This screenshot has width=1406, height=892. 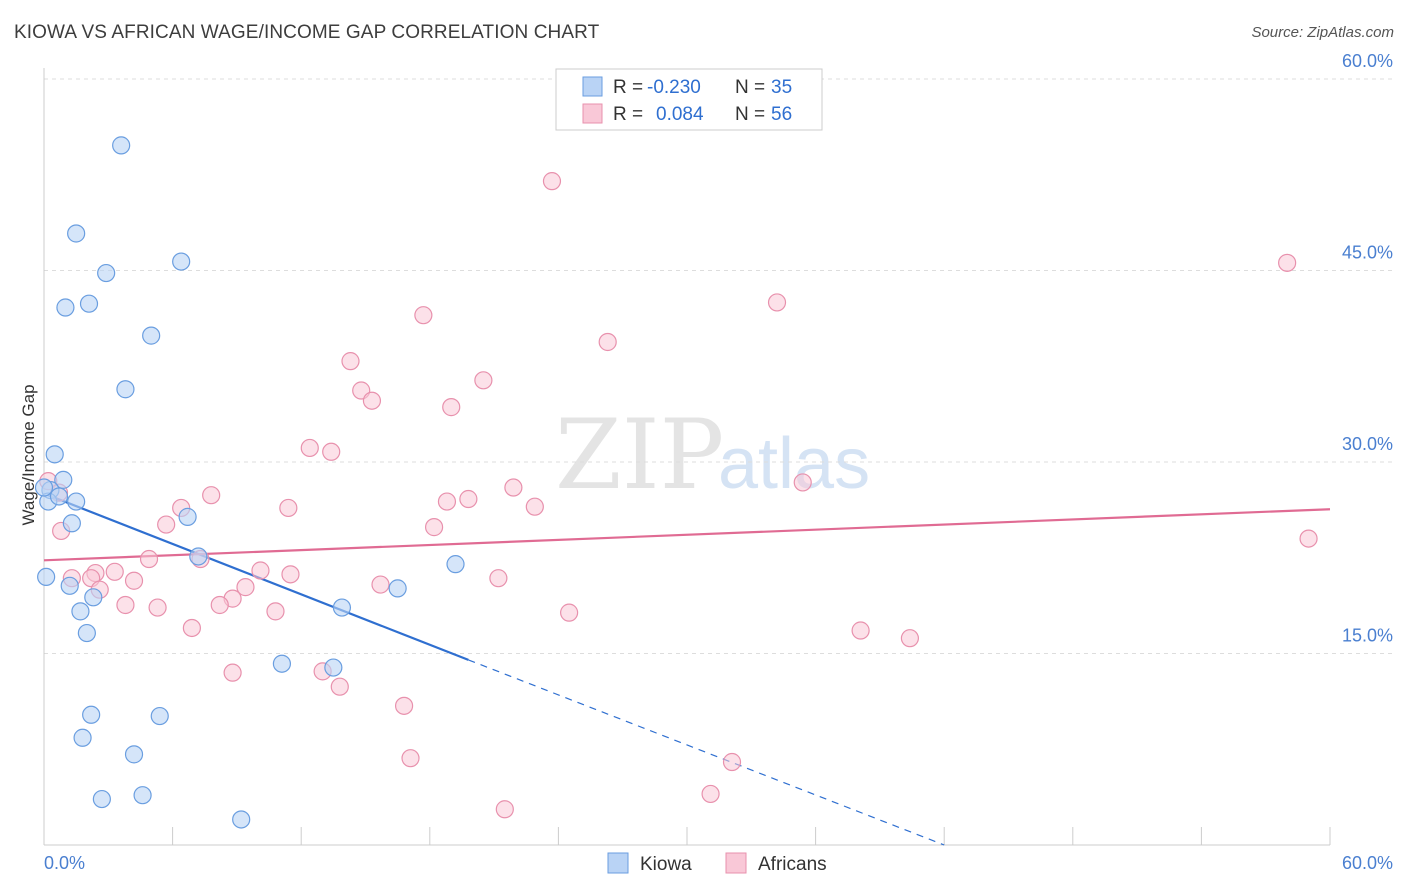 I want to click on source-label: Source: ZipAtlas.com, so click(x=1322, y=32).